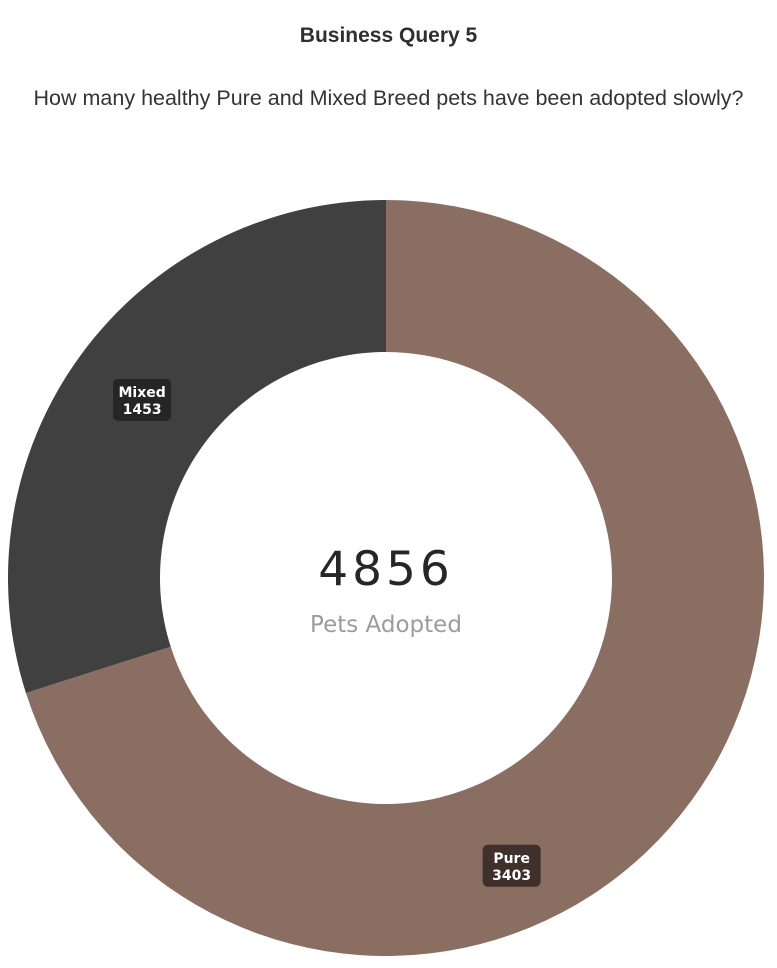 This screenshot has width=777, height=968. Describe the element at coordinates (511, 859) in the screenshot. I see `slice-label-name-pure: Pure` at that location.